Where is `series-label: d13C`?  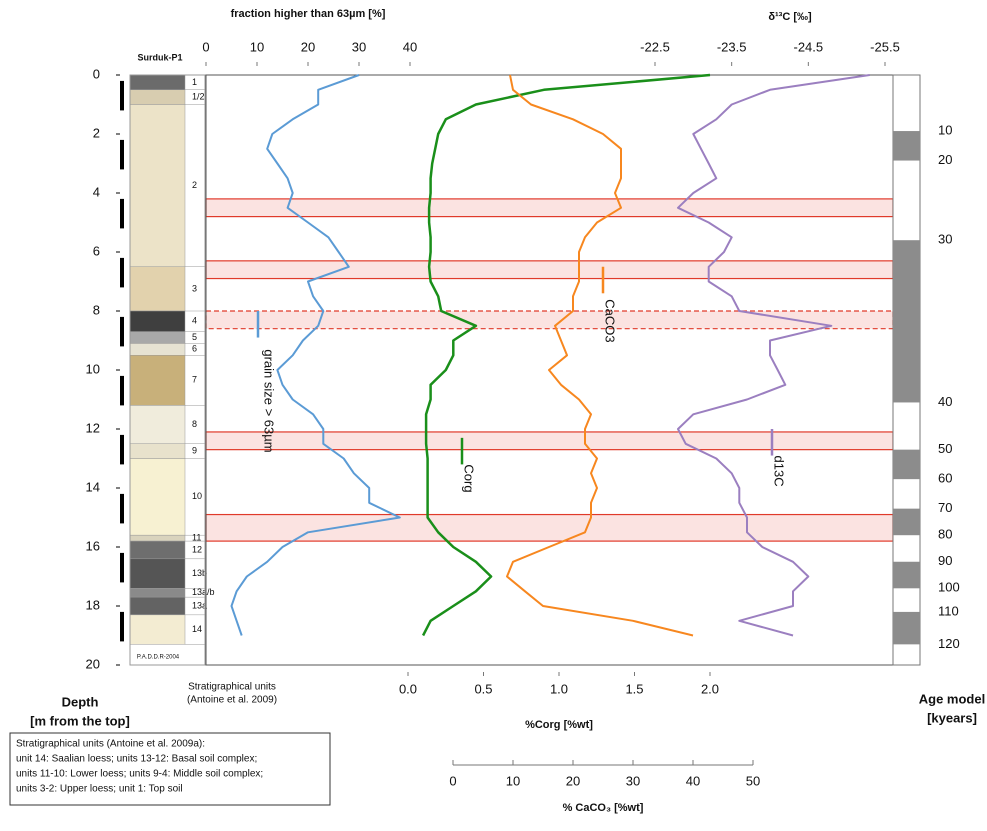
series-label: d13C is located at coordinates (779, 471).